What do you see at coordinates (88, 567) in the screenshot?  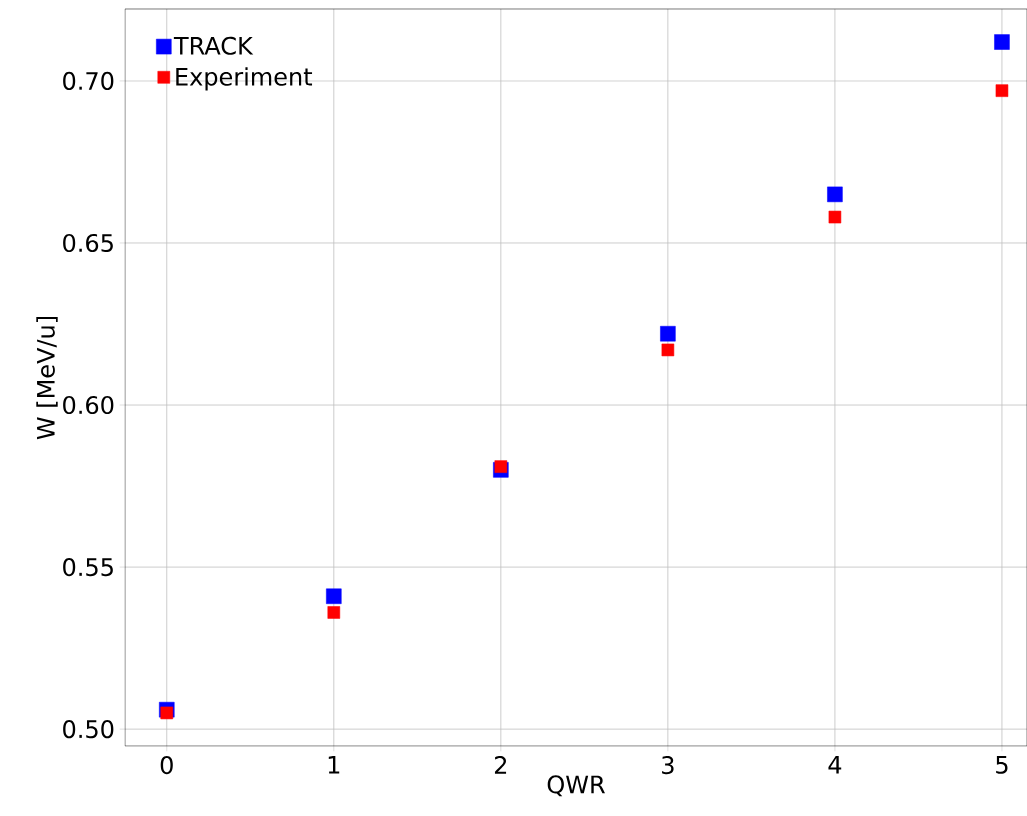 I see `y-tick-label: 0.55` at bounding box center [88, 567].